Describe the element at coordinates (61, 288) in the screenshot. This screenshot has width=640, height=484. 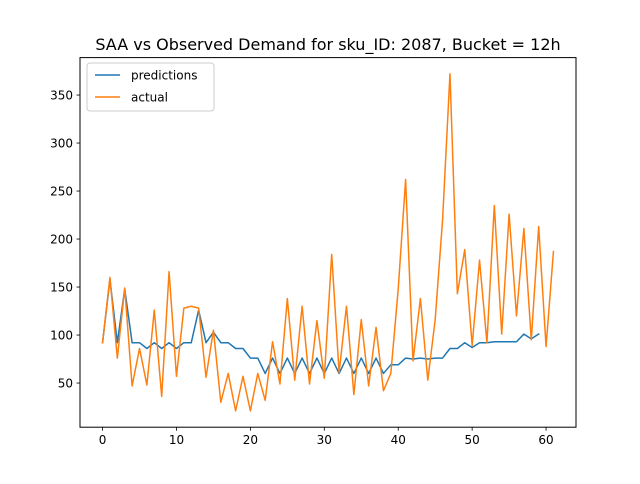
I see `y-tick-label: 150` at that location.